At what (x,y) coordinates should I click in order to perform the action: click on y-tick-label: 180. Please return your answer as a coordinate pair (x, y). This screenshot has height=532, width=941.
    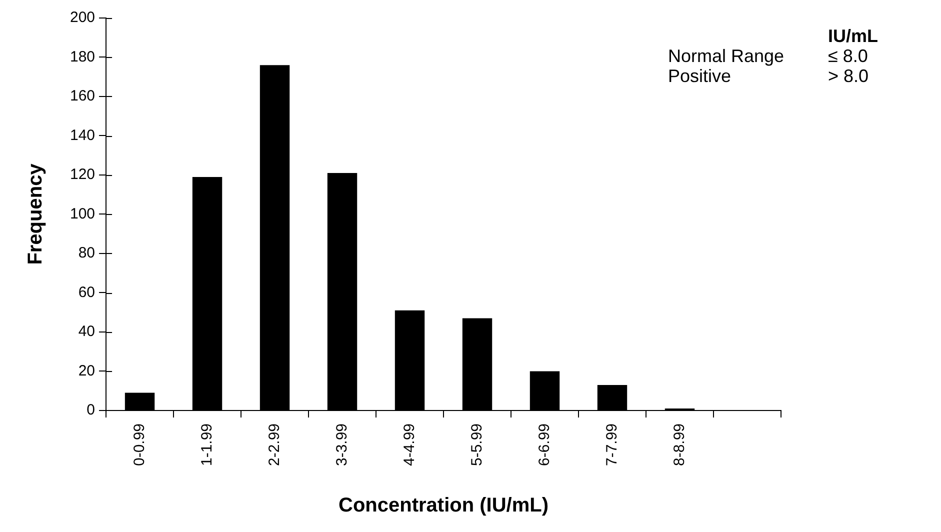
    Looking at the image, I should click on (83, 57).